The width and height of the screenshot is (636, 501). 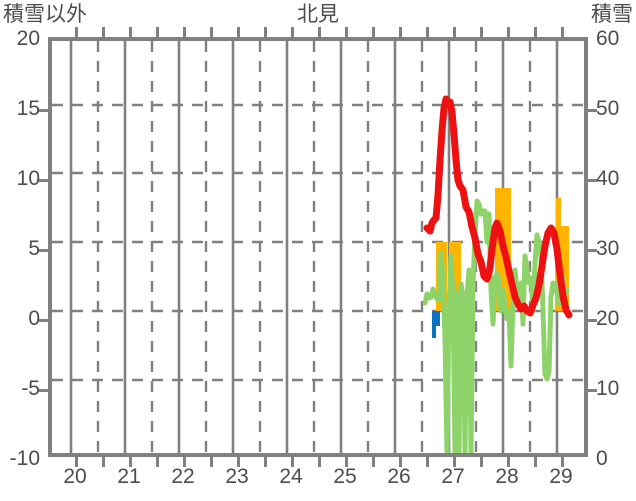 I want to click on right-tick-40: 40, so click(x=608, y=178).